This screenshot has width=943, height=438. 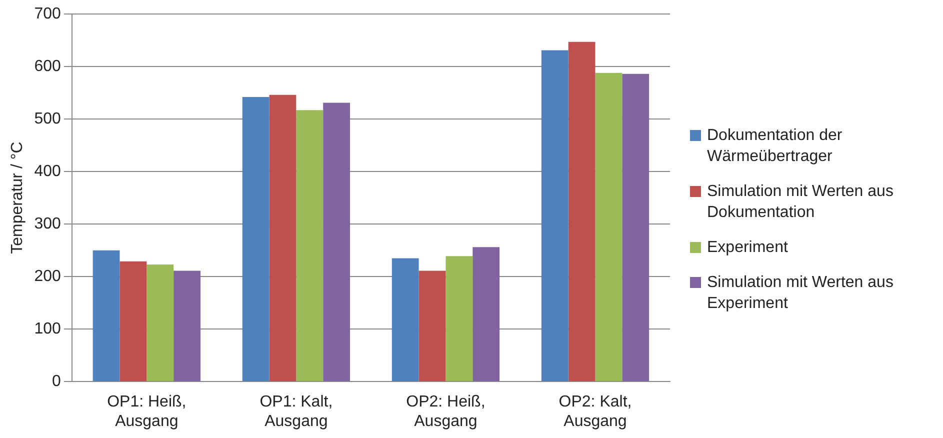 What do you see at coordinates (747, 248) in the screenshot?
I see `legend-label: Experiment` at bounding box center [747, 248].